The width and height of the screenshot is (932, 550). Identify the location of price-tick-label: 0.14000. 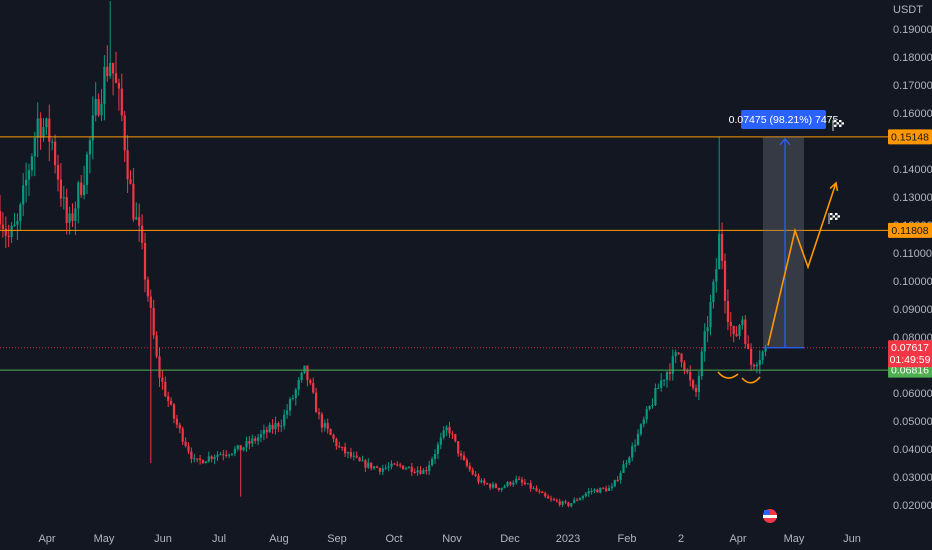
(912, 170).